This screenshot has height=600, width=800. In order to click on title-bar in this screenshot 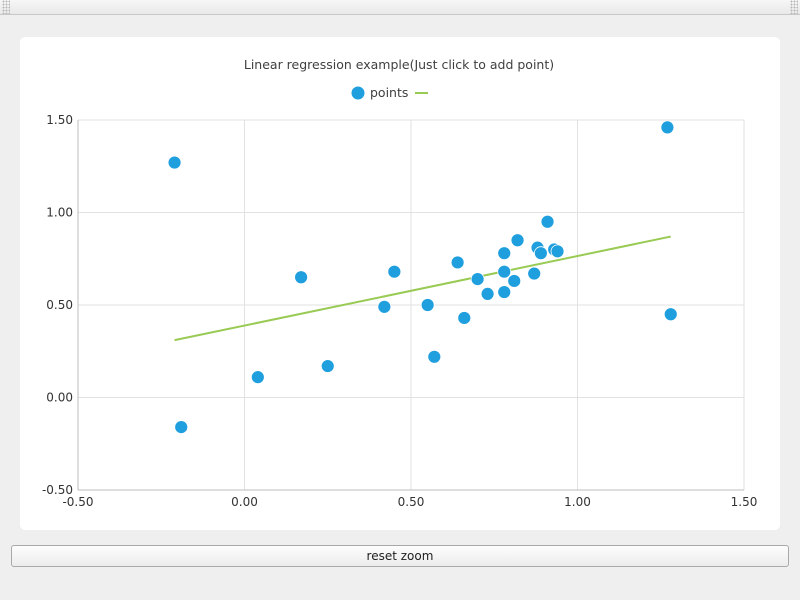, I will do `click(400, 7)`.